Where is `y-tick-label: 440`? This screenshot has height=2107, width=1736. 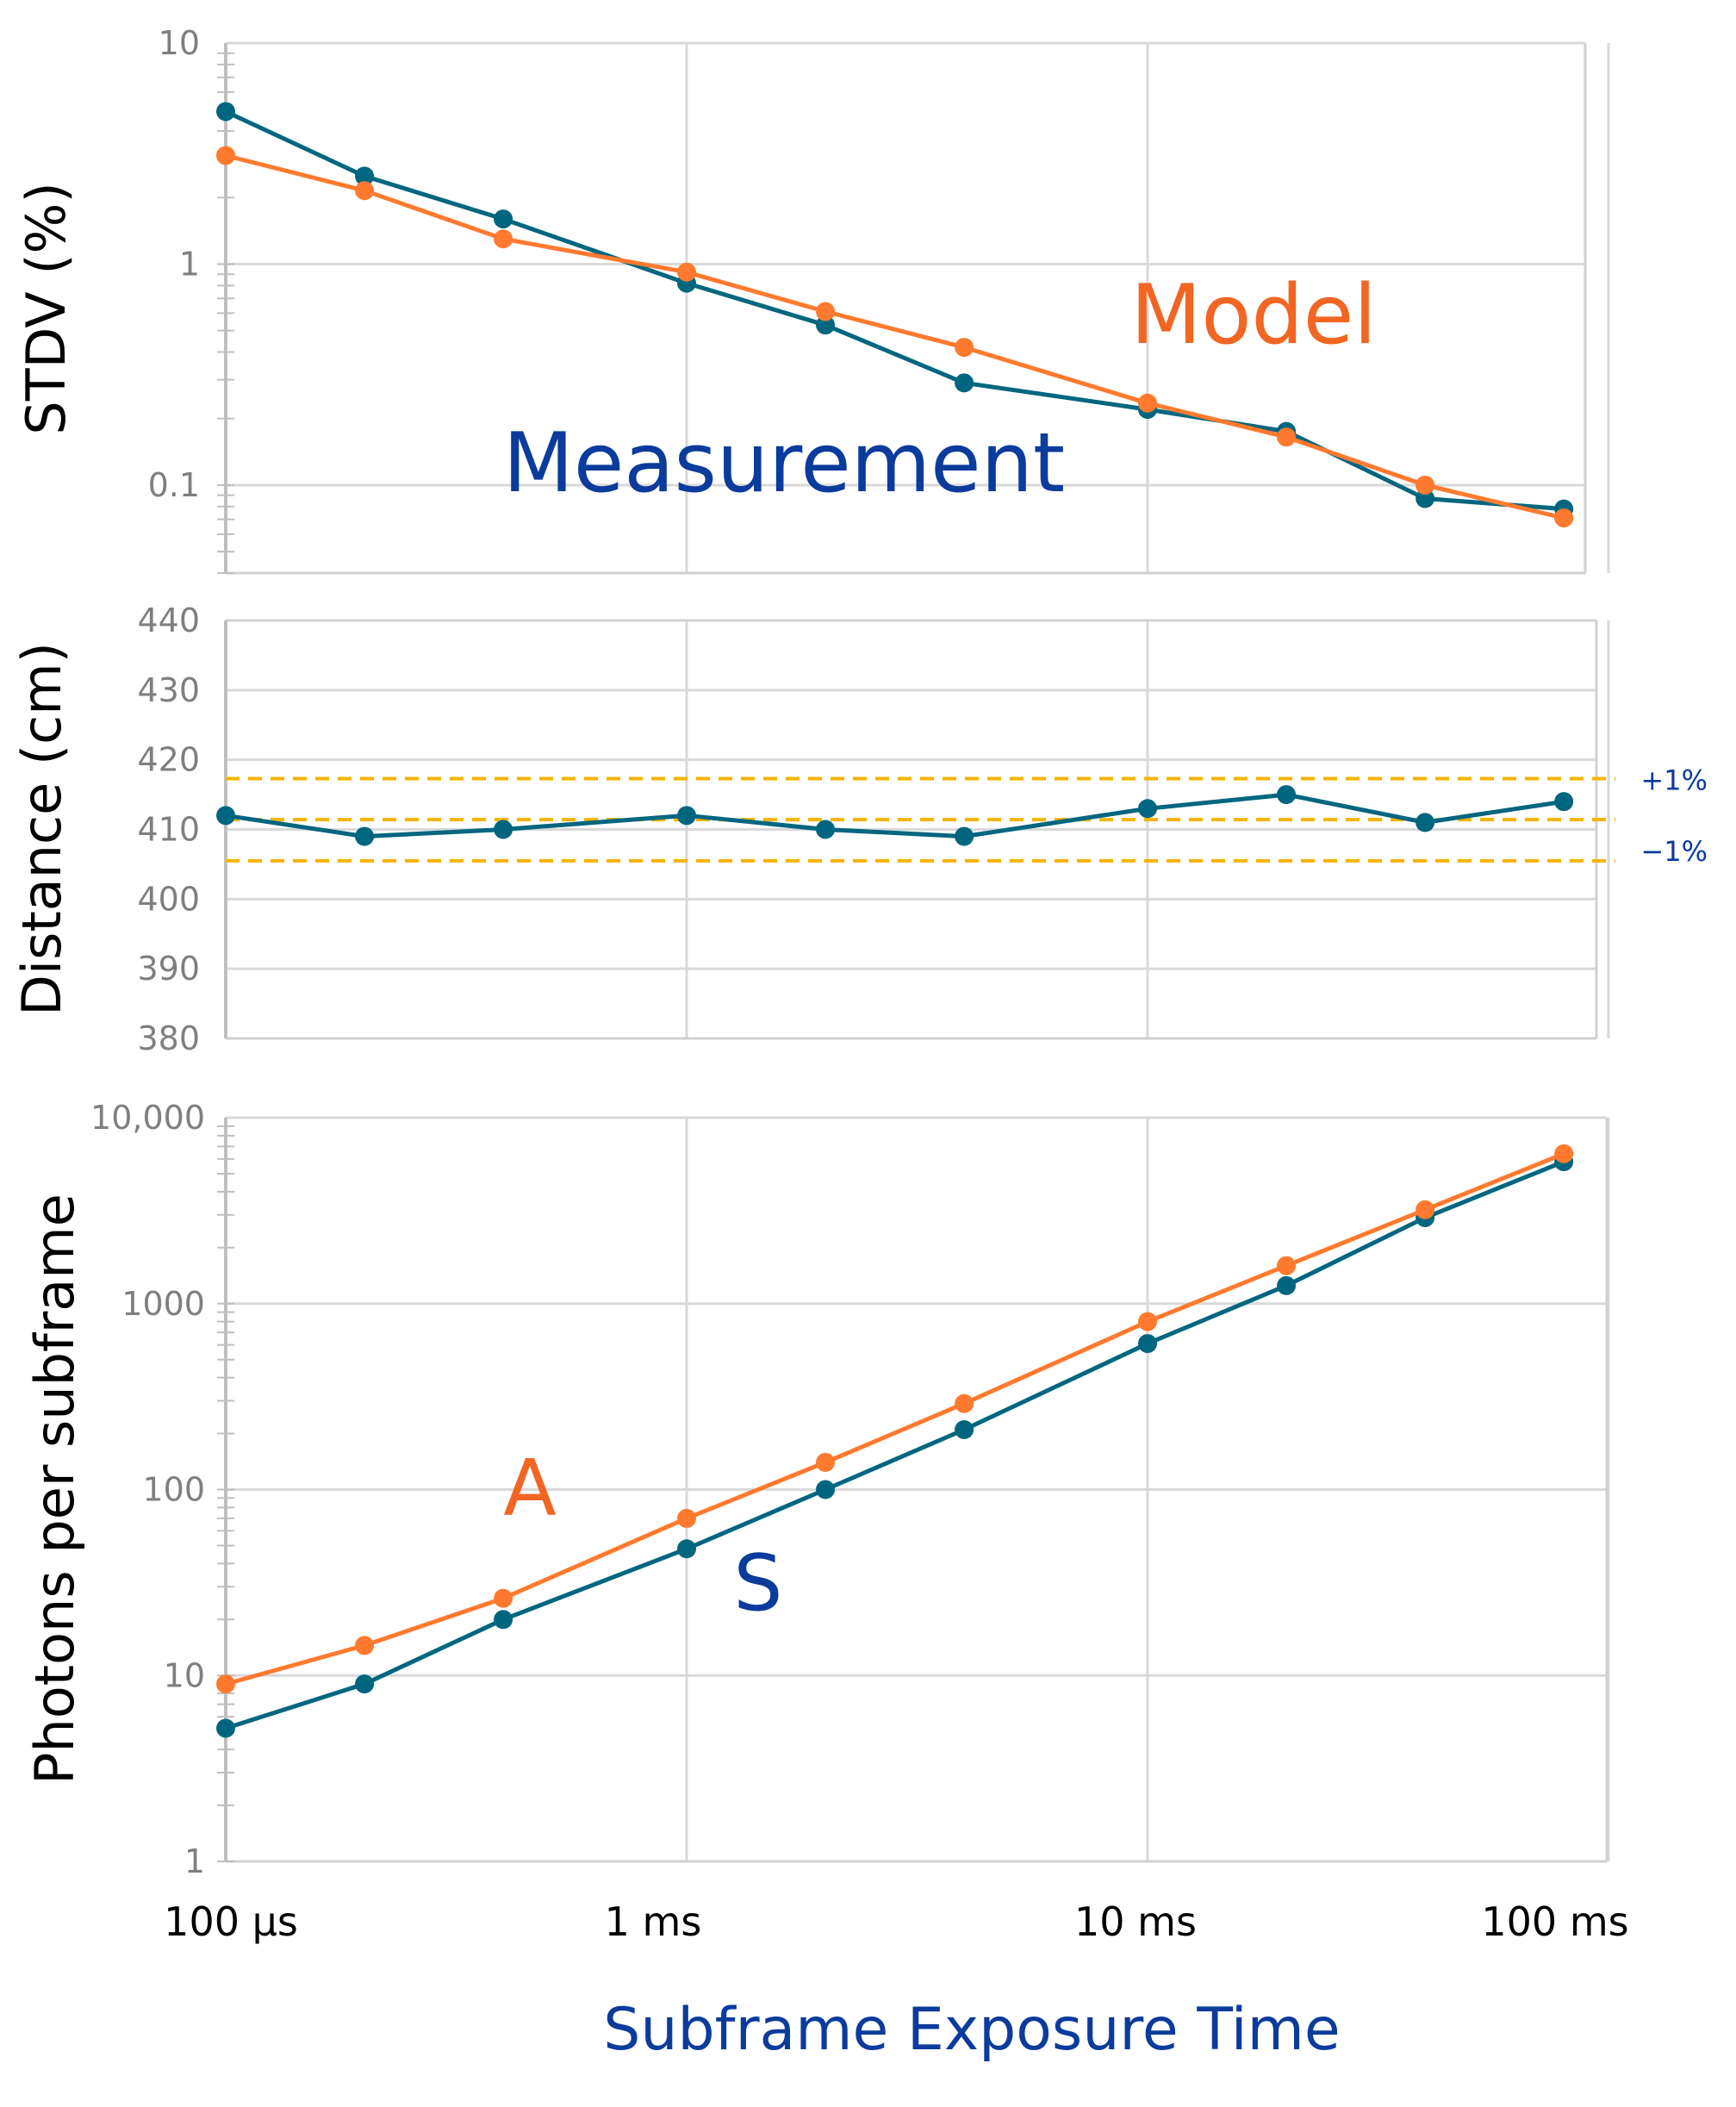
y-tick-label: 440 is located at coordinates (169, 620).